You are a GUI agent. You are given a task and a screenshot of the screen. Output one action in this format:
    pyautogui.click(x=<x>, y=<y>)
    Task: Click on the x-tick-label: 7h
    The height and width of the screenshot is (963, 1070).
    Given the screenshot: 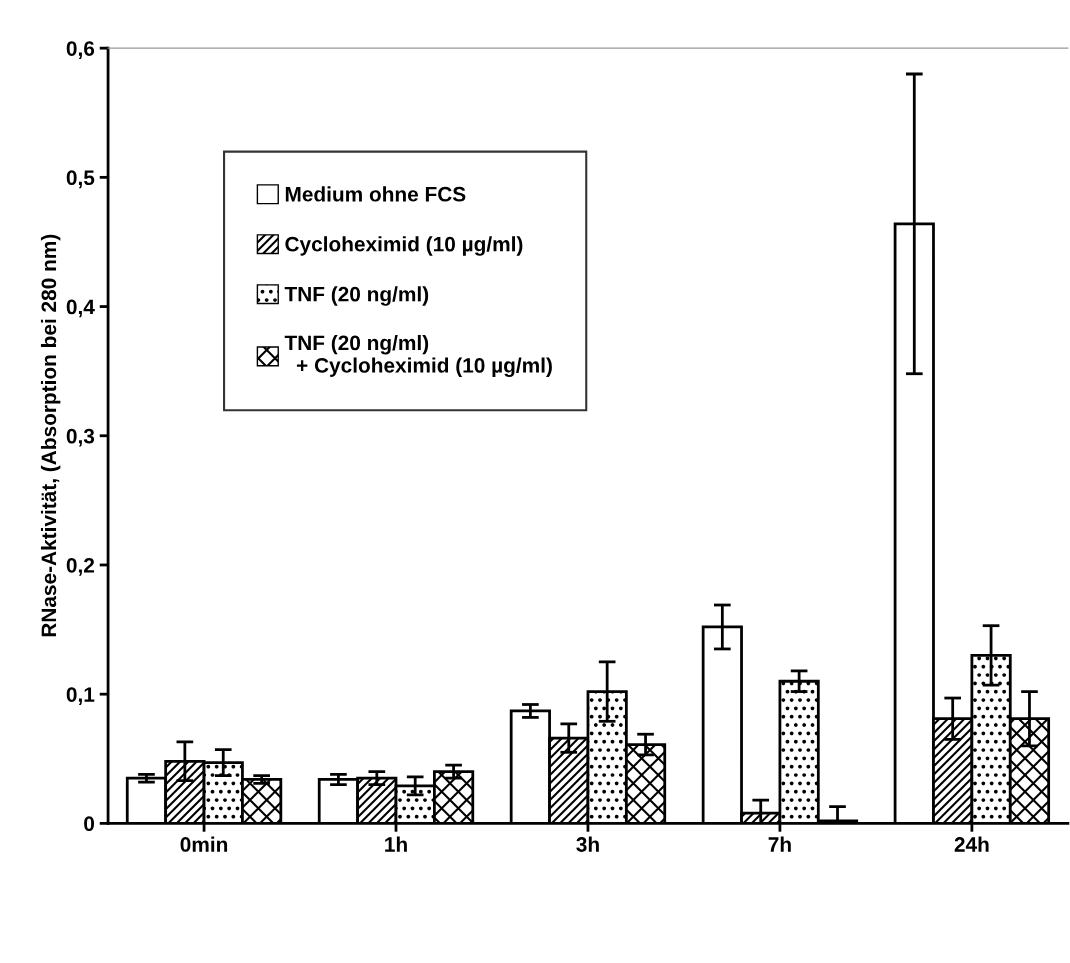 What is the action you would take?
    pyautogui.click(x=779, y=844)
    